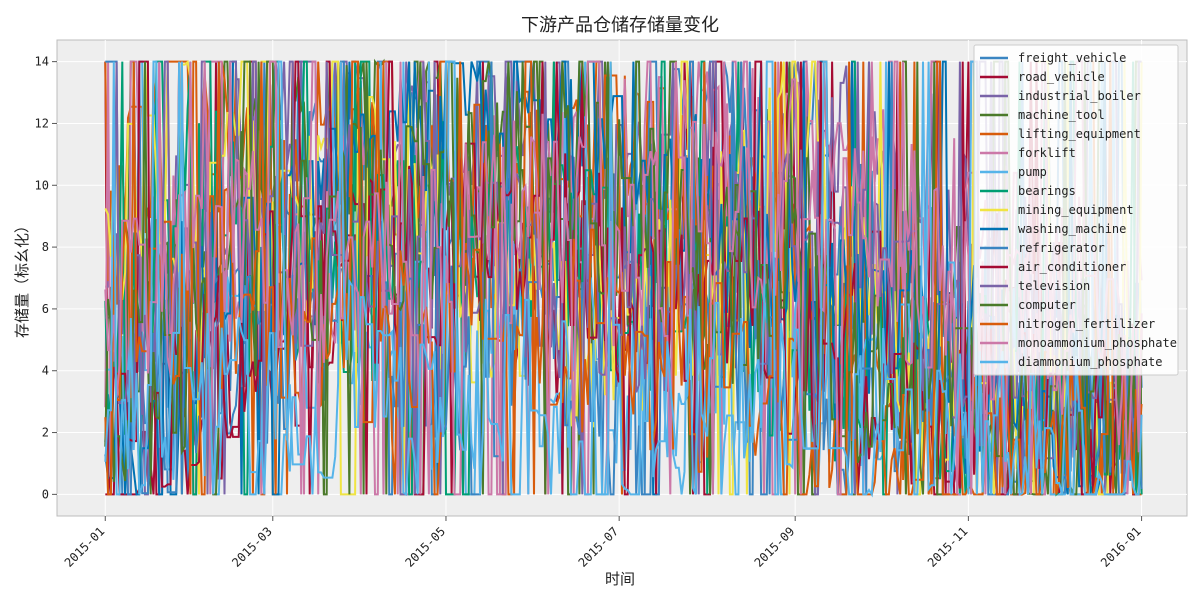 The width and height of the screenshot is (1200, 604). I want to click on x-axis-label: 时间, so click(620, 579).